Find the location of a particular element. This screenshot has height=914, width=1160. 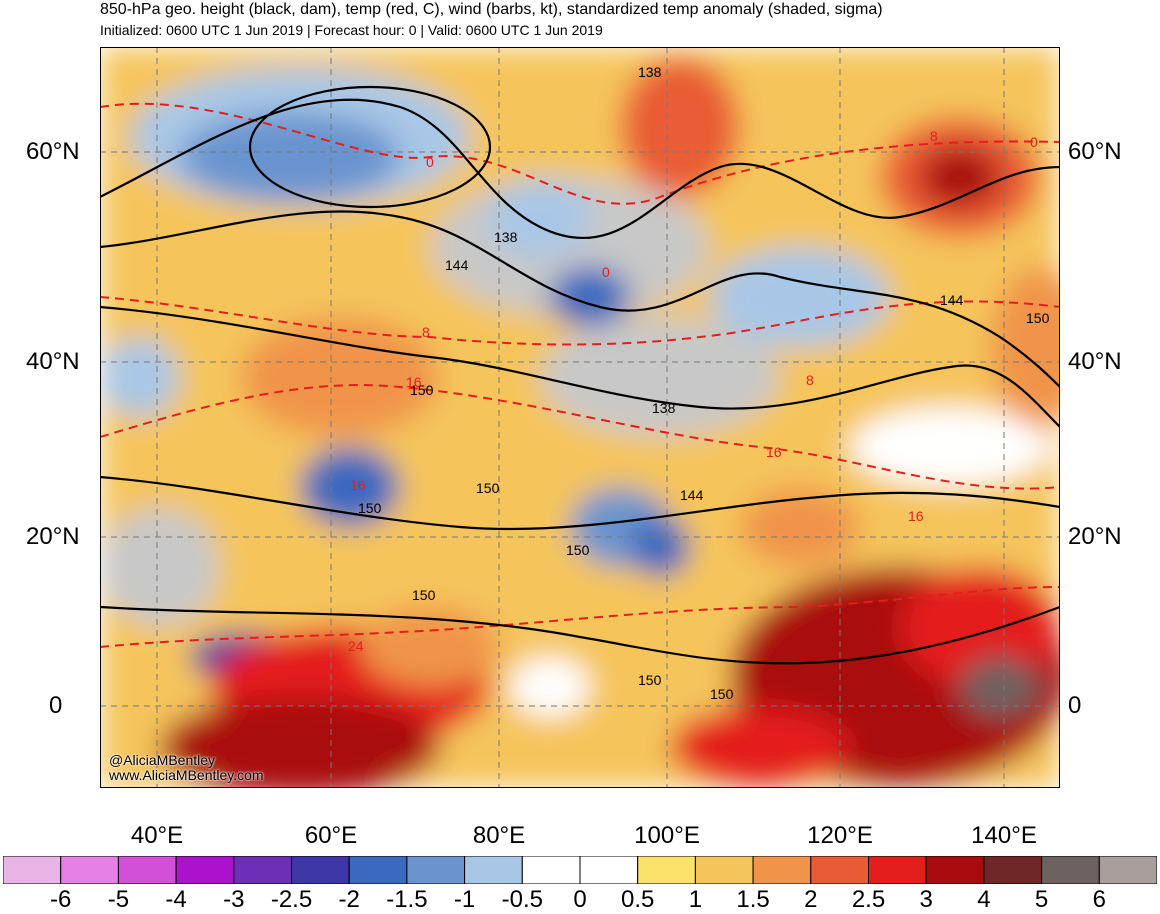

colorbar-tick-label: -6 is located at coordinates (61, 899).